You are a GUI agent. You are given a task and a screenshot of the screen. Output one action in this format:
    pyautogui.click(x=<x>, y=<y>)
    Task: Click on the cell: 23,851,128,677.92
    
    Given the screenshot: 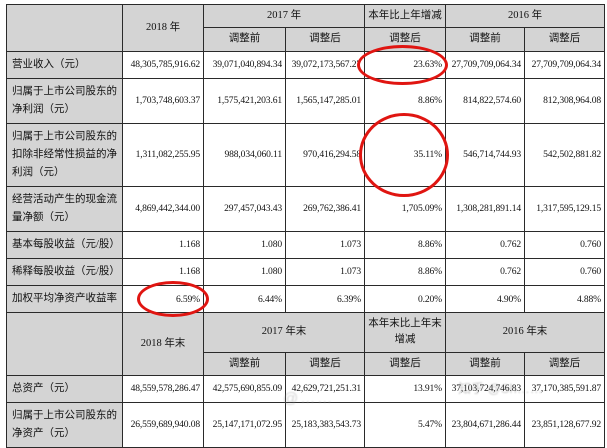 What is the action you would take?
    pyautogui.click(x=564, y=424)
    